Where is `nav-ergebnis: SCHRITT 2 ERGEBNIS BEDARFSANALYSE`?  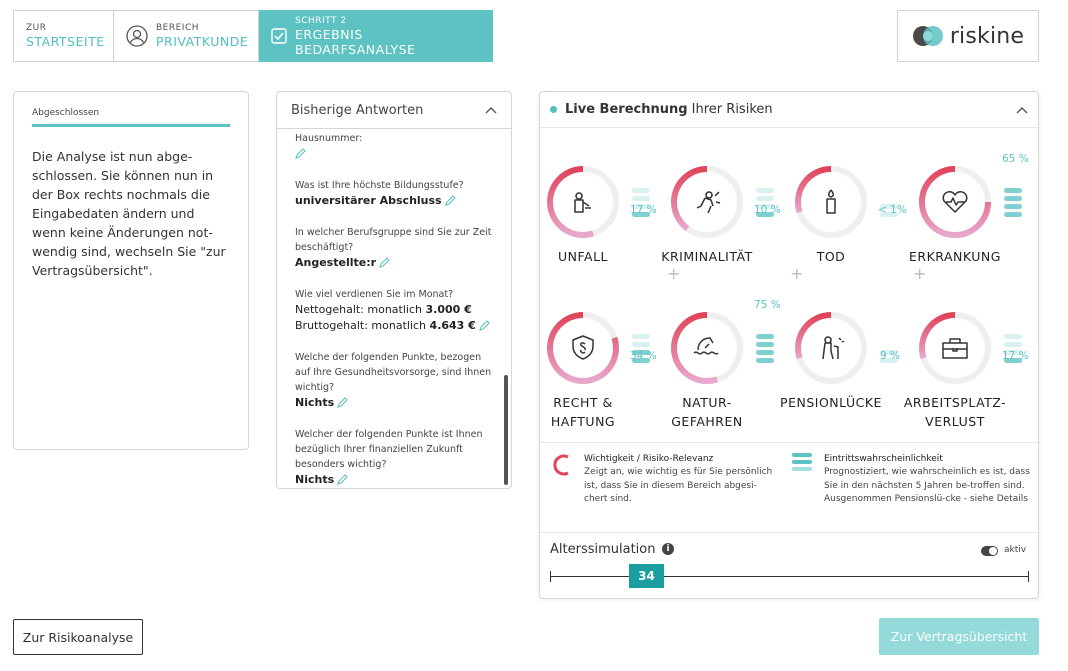 nav-ergebnis: SCHRITT 2 ERGEBNIS BEDARFSANALYSE is located at coordinates (376, 36).